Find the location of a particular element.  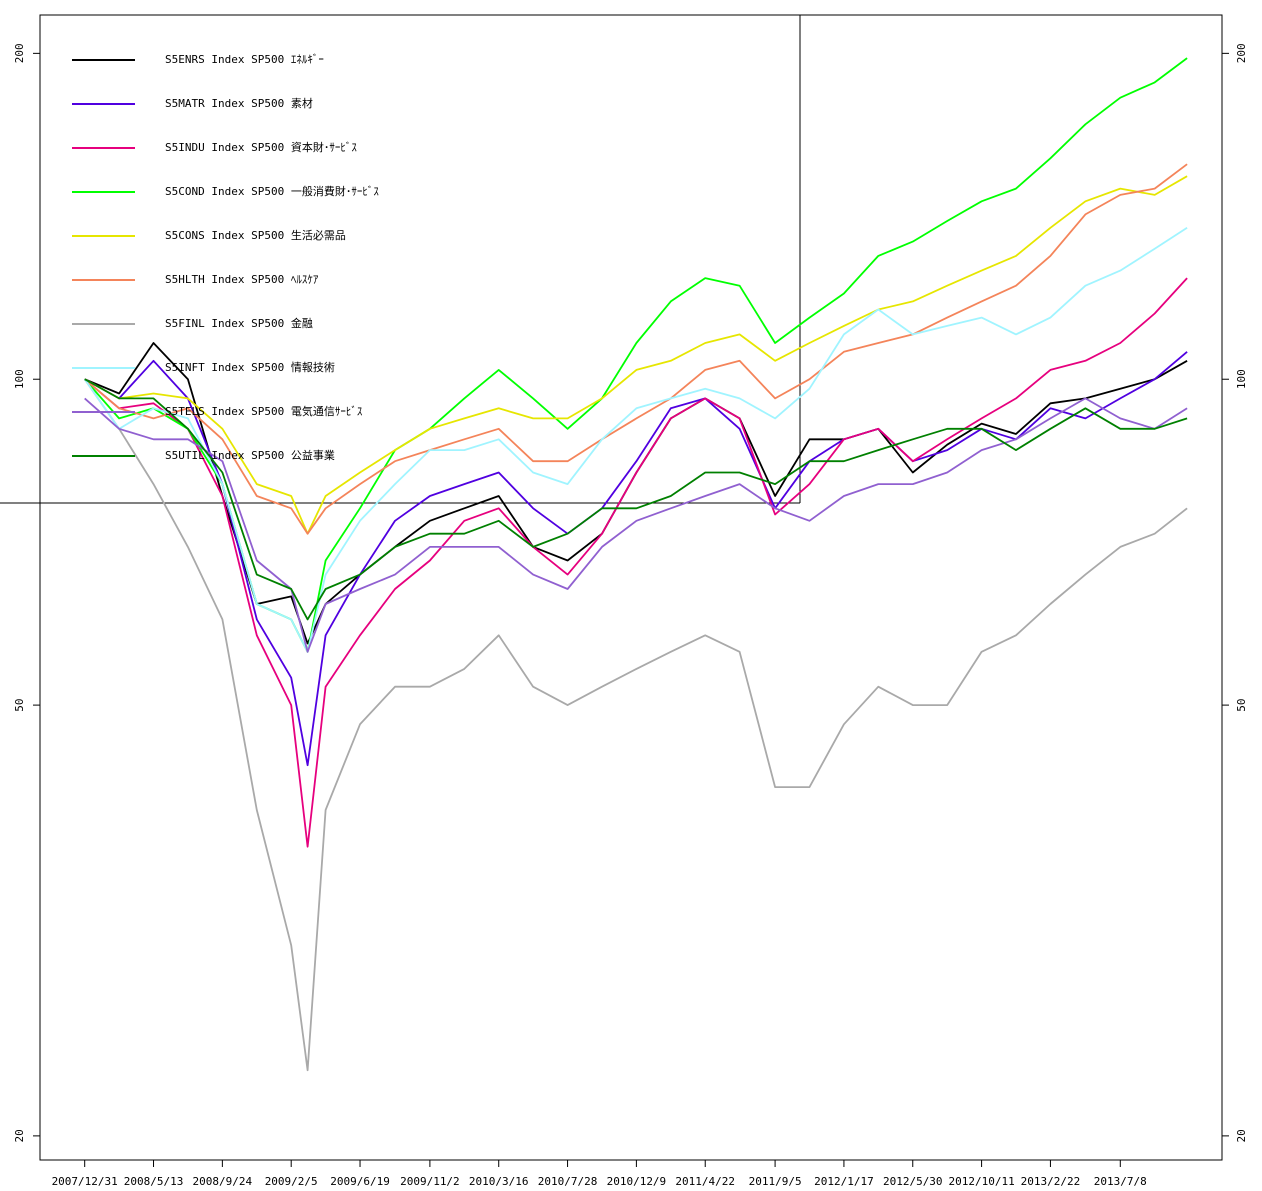

legend-label: S5COND Index SP500 一般消費財･ｻｰﾋﾞｽ is located at coordinates (272, 191).